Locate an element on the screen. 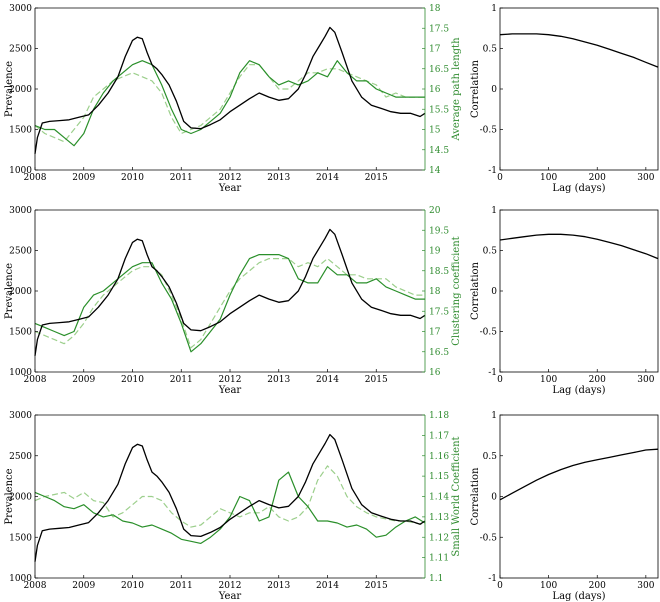  x-tick-label: 200 is located at coordinates (597, 380).